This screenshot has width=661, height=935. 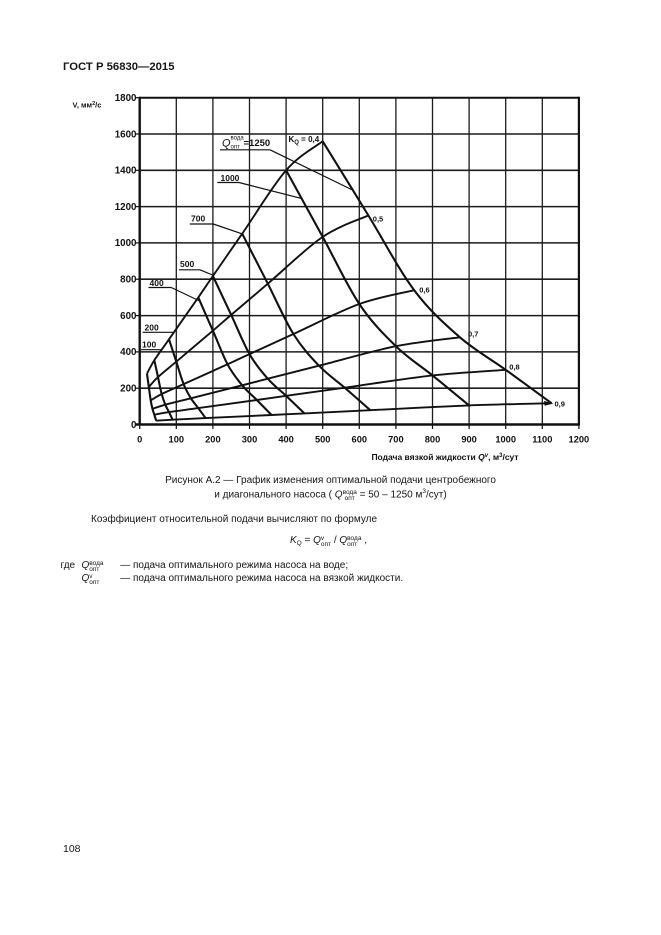 What do you see at coordinates (257, 143) in the screenshot?
I see `svg-text: =1250` at bounding box center [257, 143].